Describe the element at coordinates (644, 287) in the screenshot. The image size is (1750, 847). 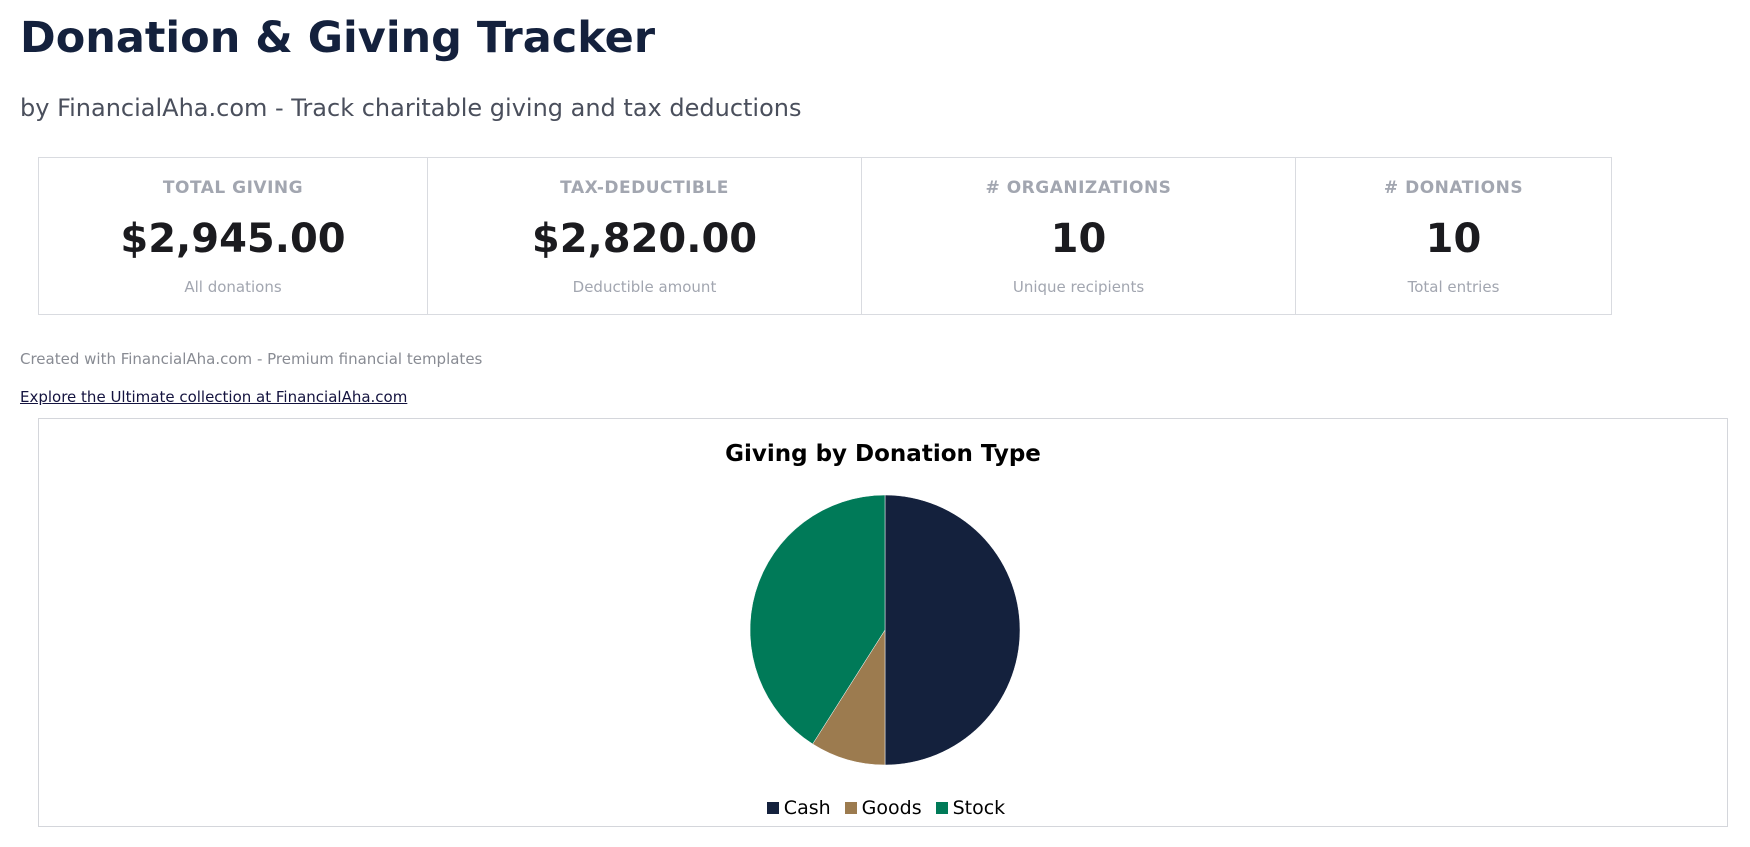
I see `kpi-subtext: Deductible amount` at that location.